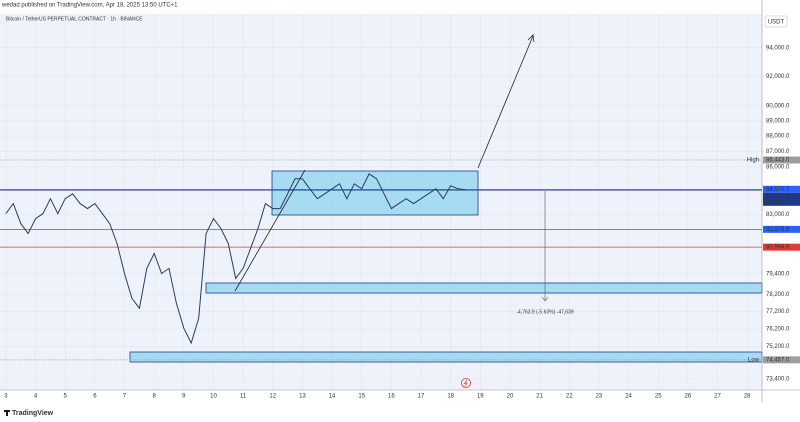 The height and width of the screenshot is (422, 800). I want to click on y-tick-label: 76,200.0, so click(778, 329).